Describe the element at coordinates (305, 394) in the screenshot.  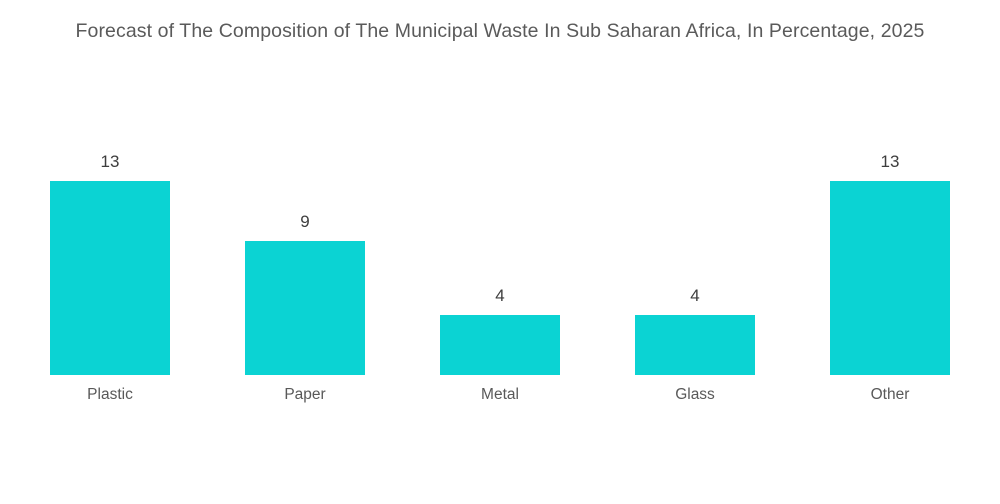
I see `category-label-paper: Paper` at that location.